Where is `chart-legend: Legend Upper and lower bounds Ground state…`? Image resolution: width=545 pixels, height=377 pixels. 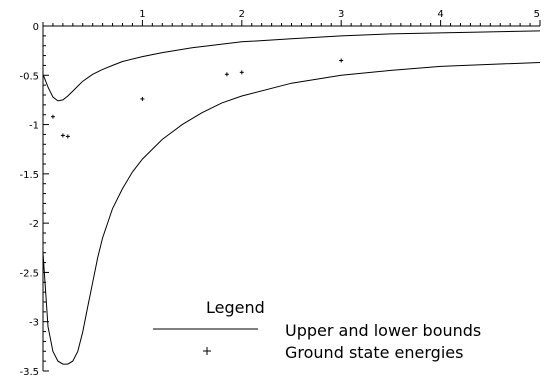
chart-legend: Legend Upper and lower bounds Ground state… is located at coordinates (317, 330).